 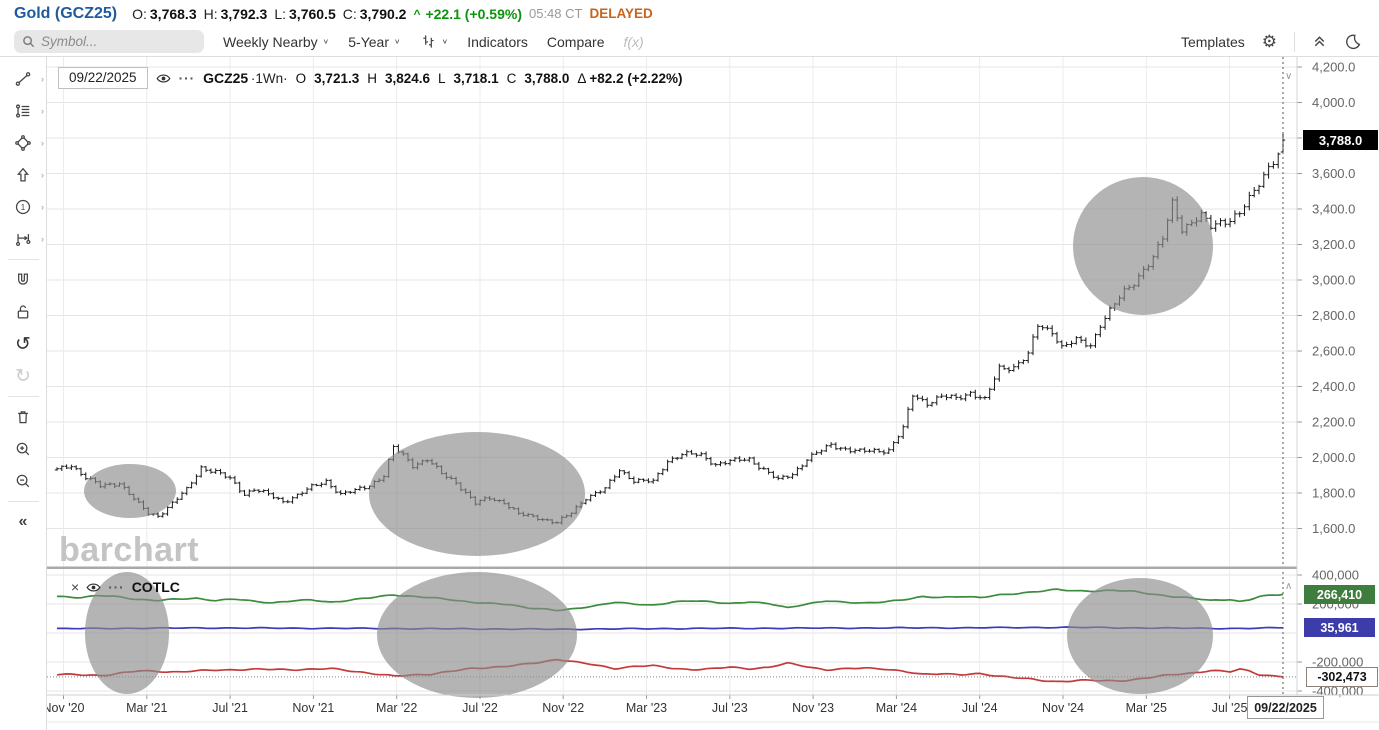 What do you see at coordinates (313, 708) in the screenshot?
I see `svg-text: Nov '21` at bounding box center [313, 708].